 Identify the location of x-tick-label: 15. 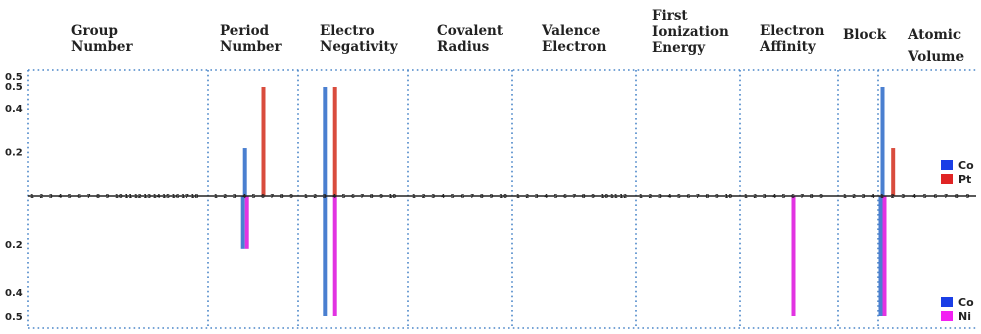
(166, 197).